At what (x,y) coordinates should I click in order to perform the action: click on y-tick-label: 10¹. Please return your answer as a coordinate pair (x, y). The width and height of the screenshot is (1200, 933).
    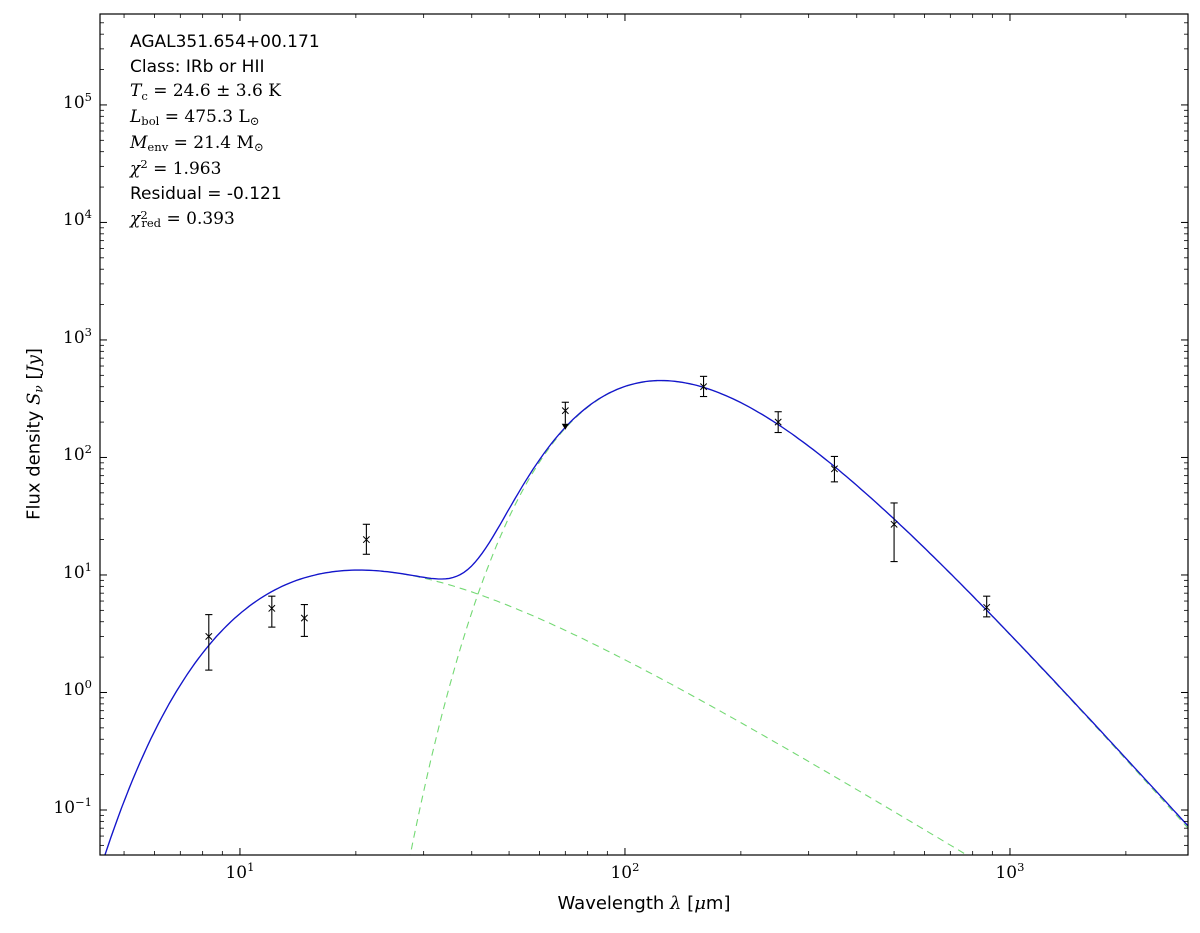
    Looking at the image, I should click on (77, 571).